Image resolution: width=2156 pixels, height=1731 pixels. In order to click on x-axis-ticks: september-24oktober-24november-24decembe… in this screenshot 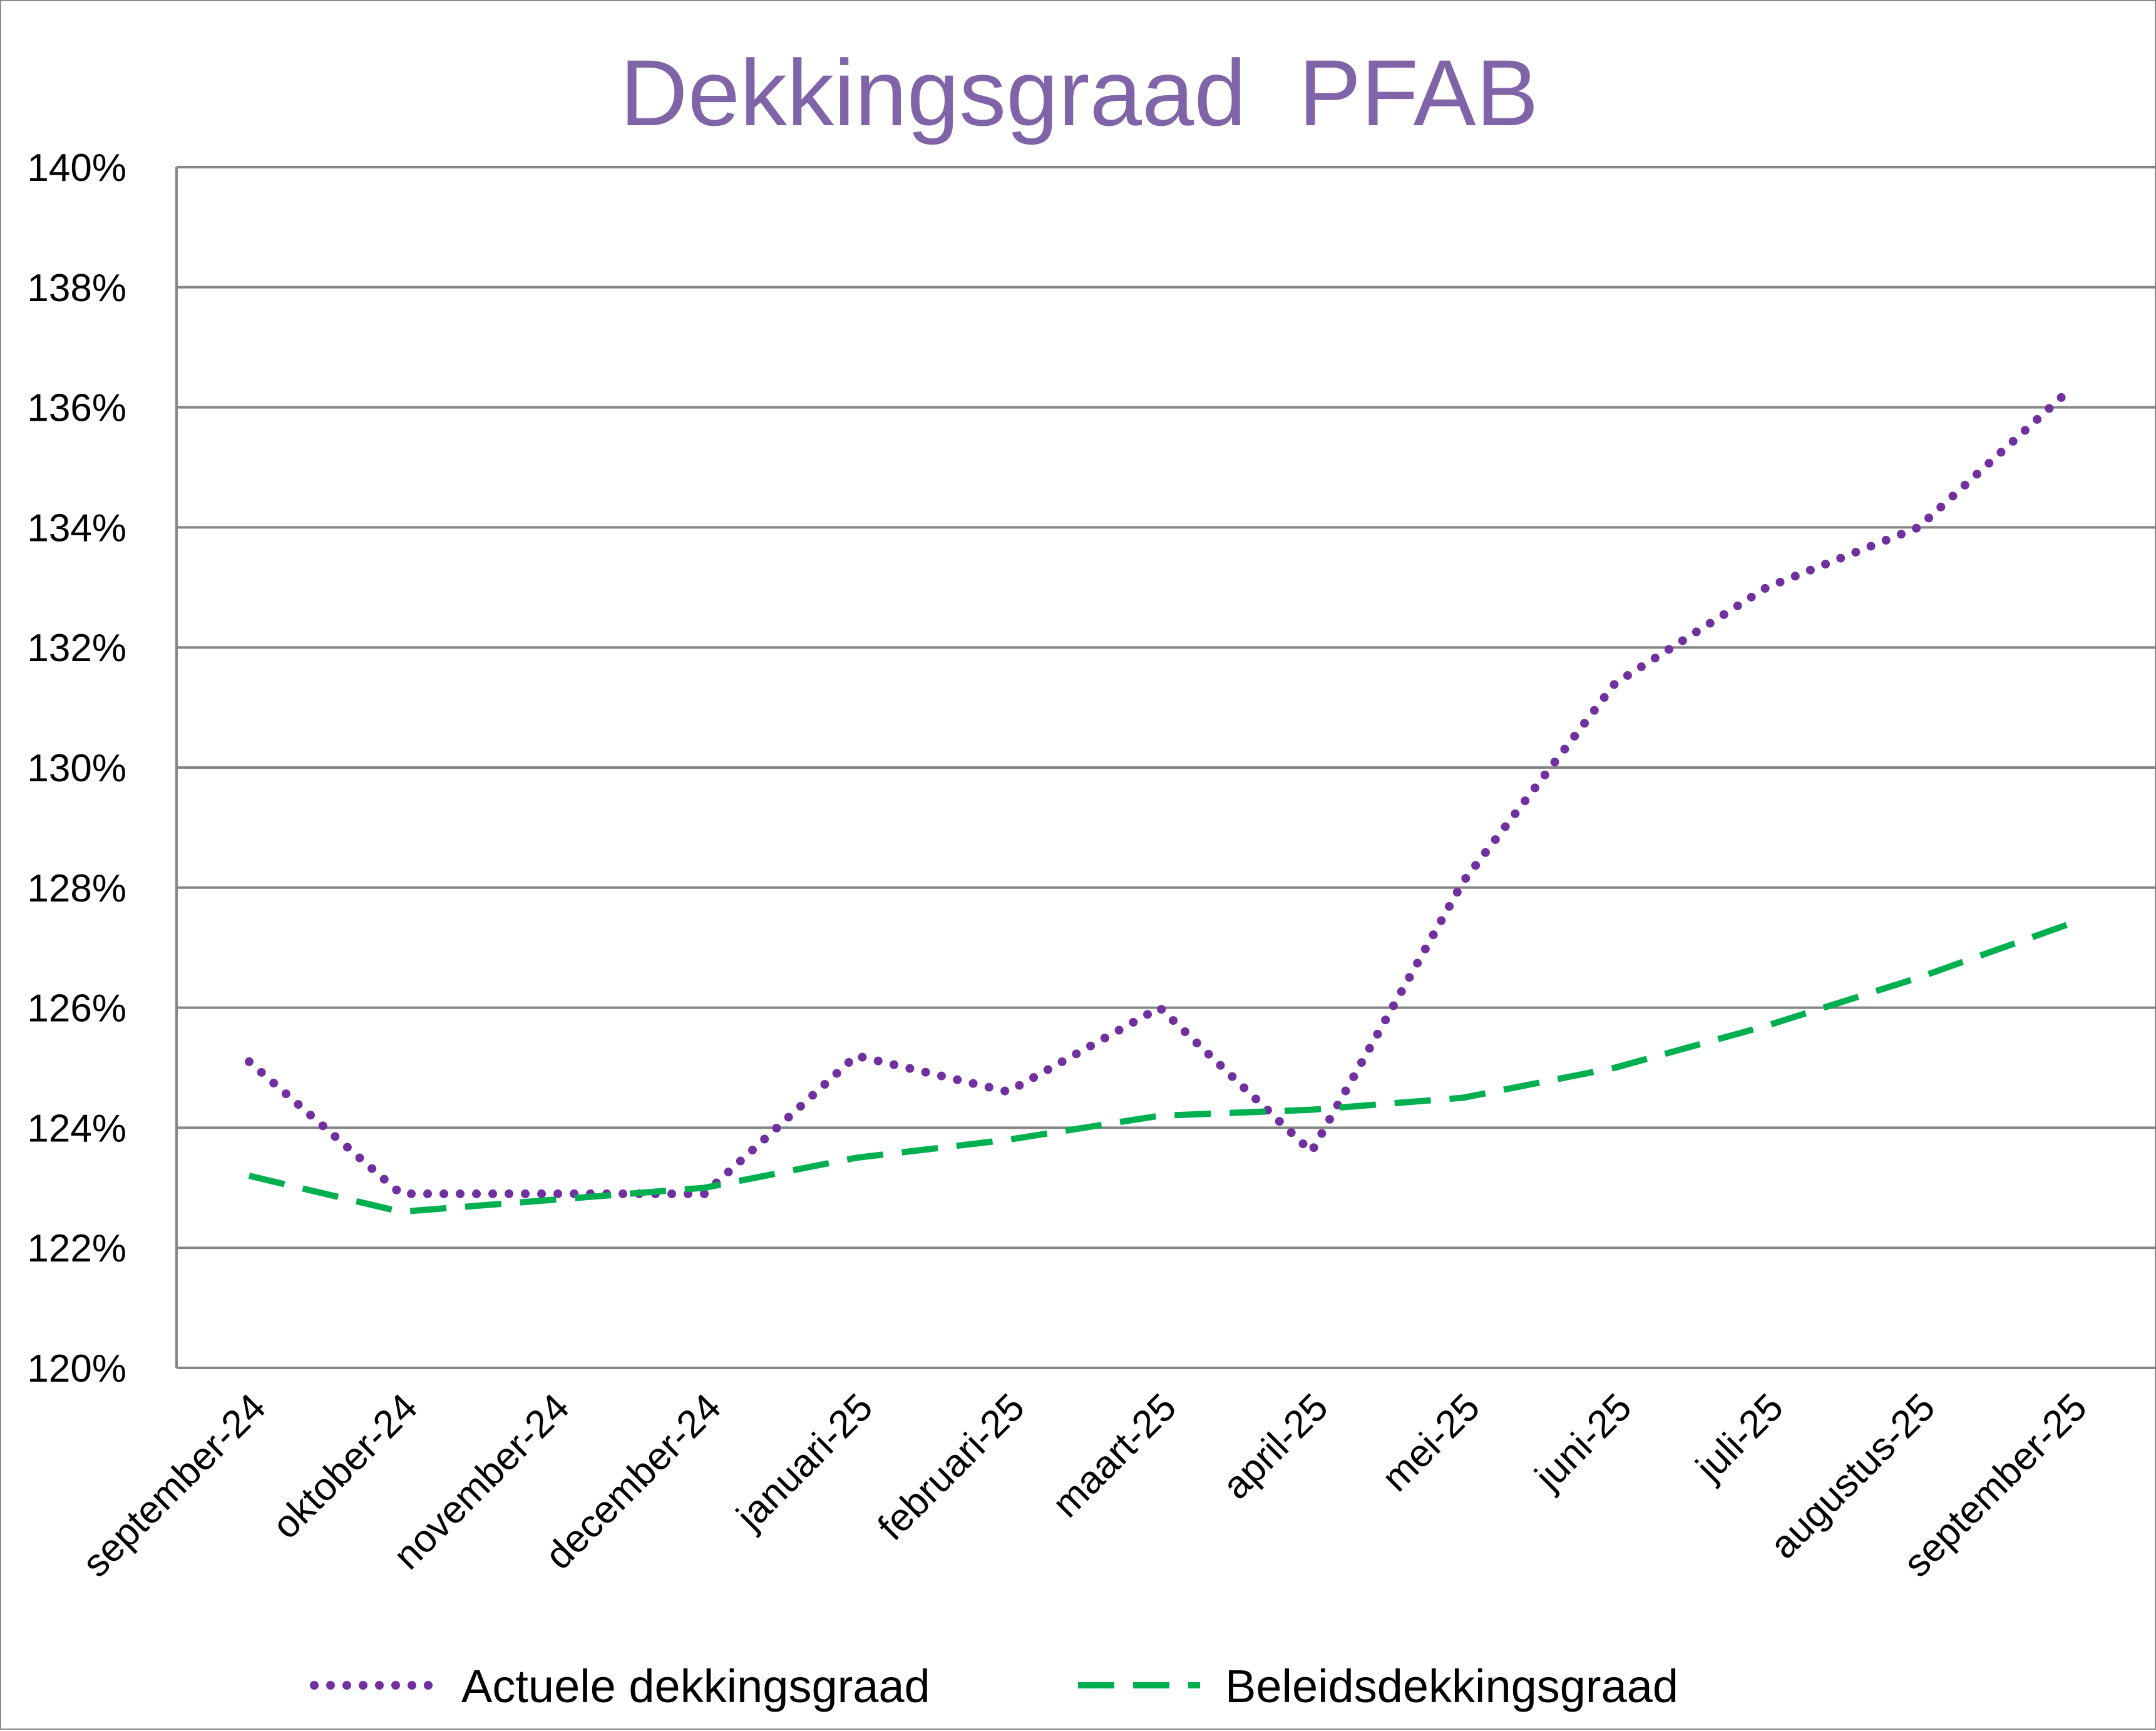, I will do `click(1084, 1485)`.